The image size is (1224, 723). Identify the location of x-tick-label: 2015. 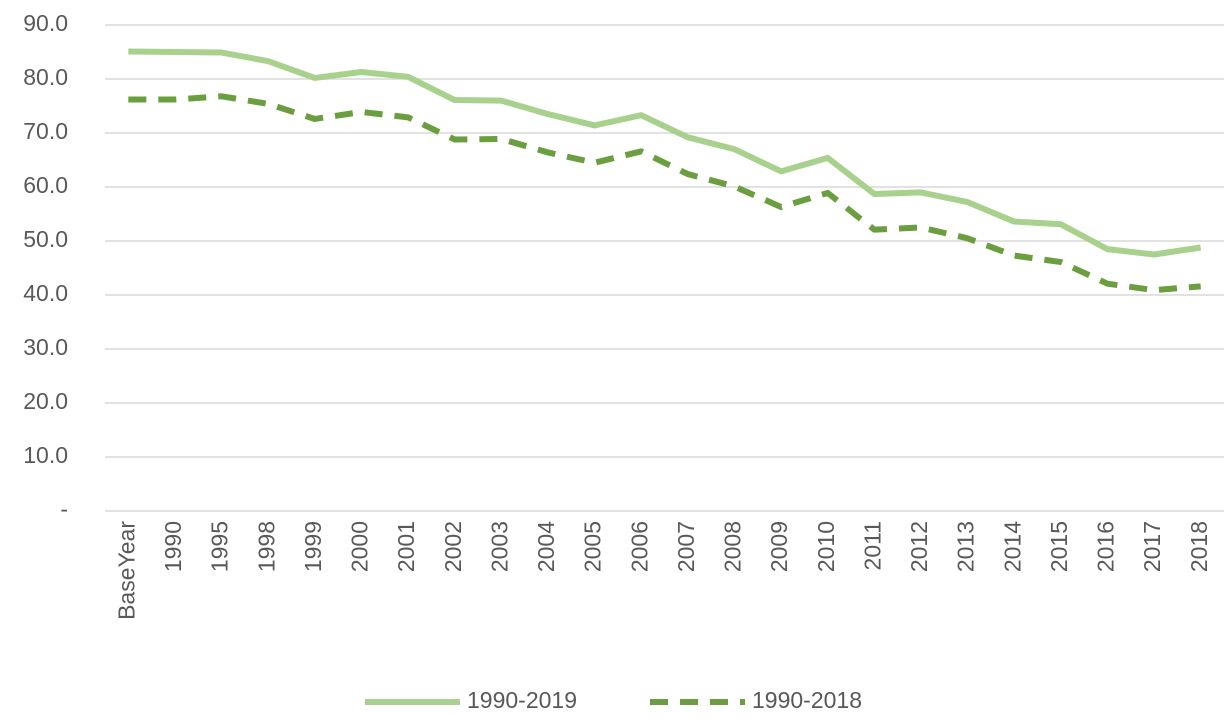
(1059, 546).